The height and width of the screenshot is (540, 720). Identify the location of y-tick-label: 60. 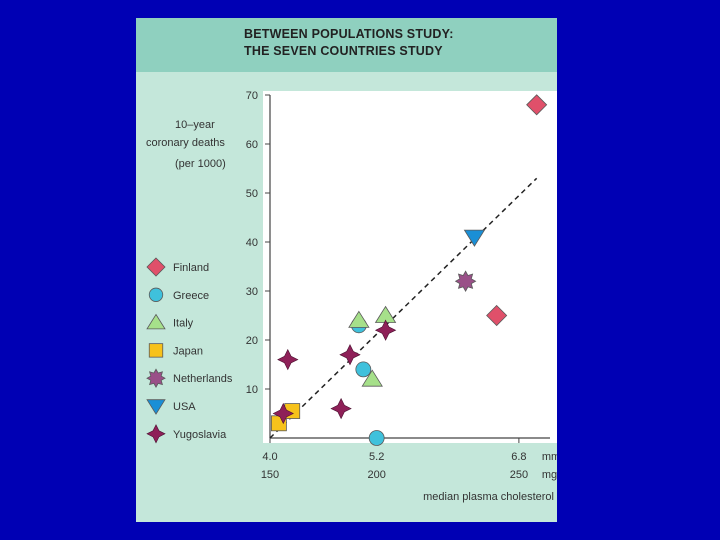
(252, 145).